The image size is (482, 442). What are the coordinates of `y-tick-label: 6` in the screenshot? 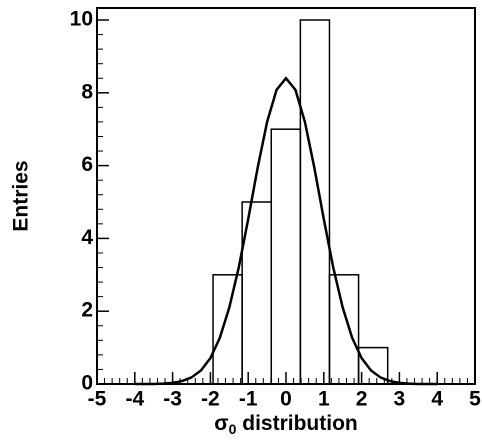 It's located at (87, 164).